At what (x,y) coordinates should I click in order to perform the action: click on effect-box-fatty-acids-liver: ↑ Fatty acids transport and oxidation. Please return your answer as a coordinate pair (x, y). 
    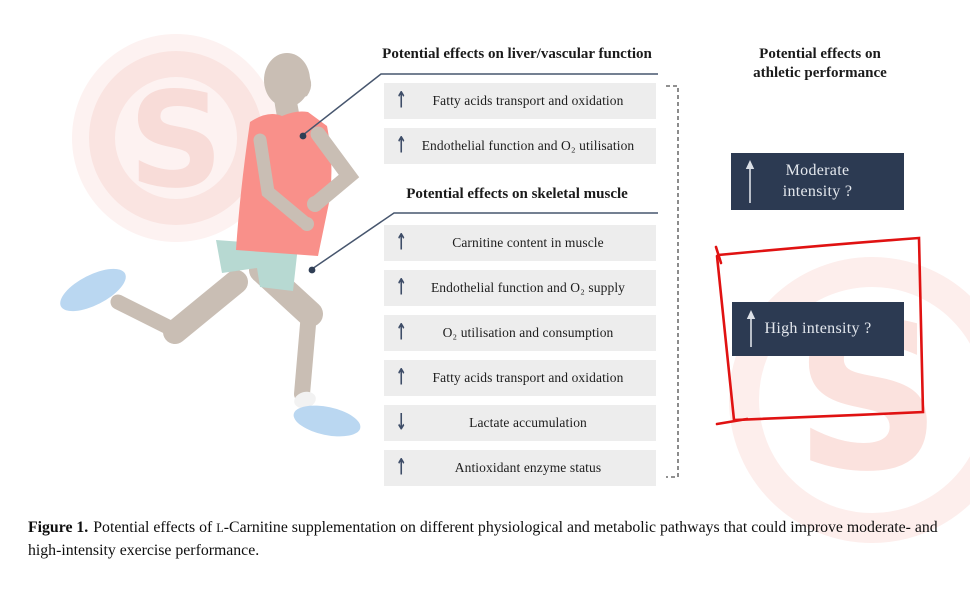
    Looking at the image, I should click on (520, 101).